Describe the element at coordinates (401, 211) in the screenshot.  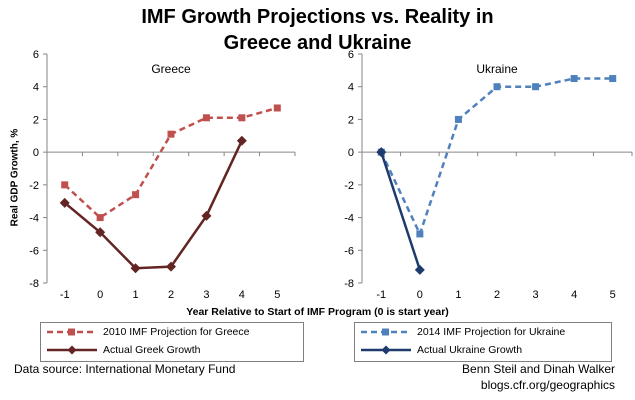
I see `series-line-actual-ukraine` at that location.